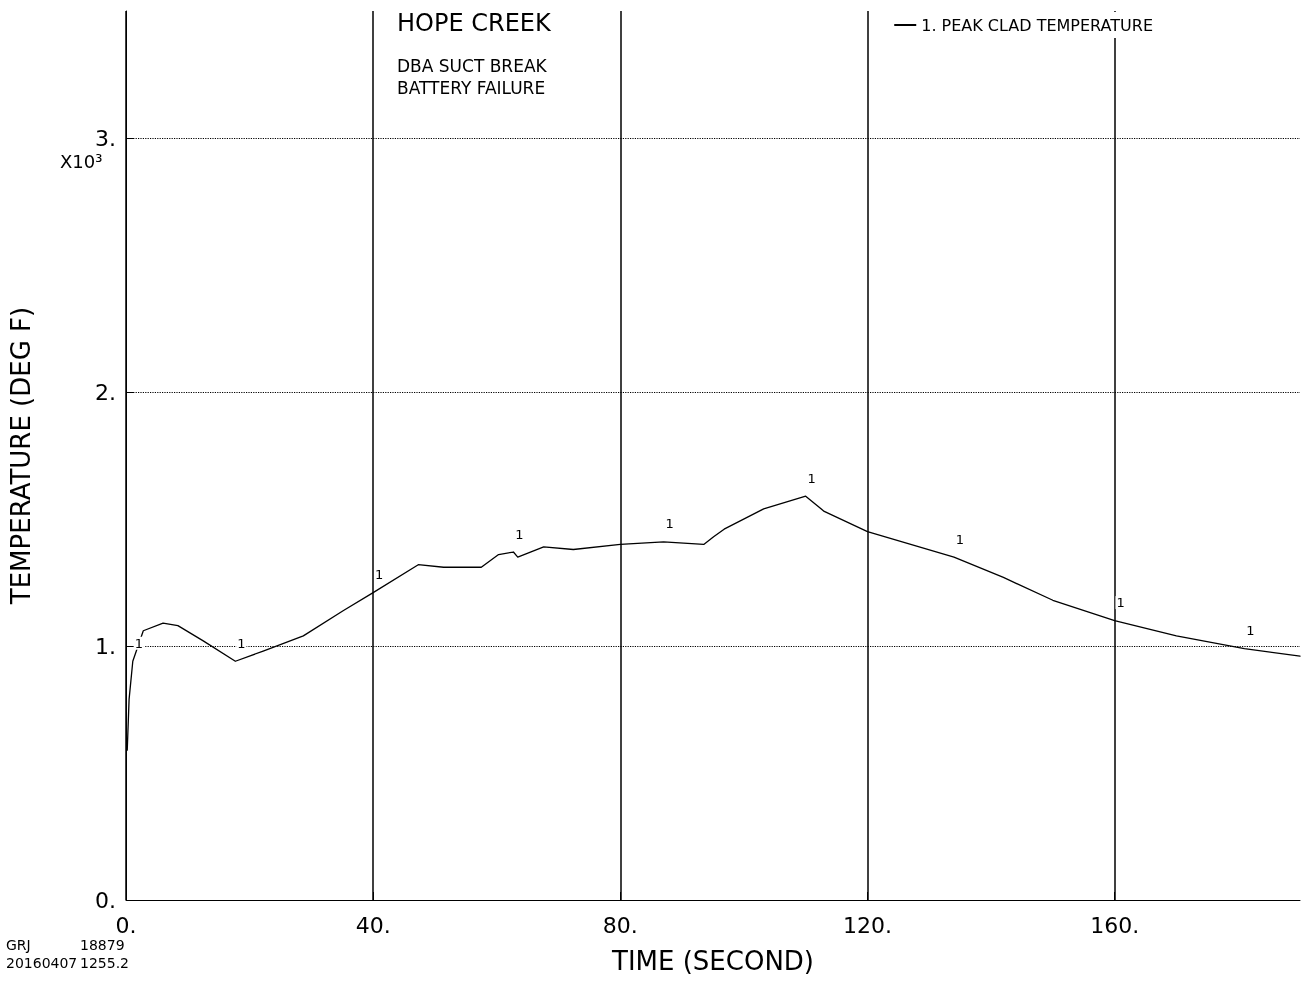  I want to click on text: 20160407, so click(42, 963).